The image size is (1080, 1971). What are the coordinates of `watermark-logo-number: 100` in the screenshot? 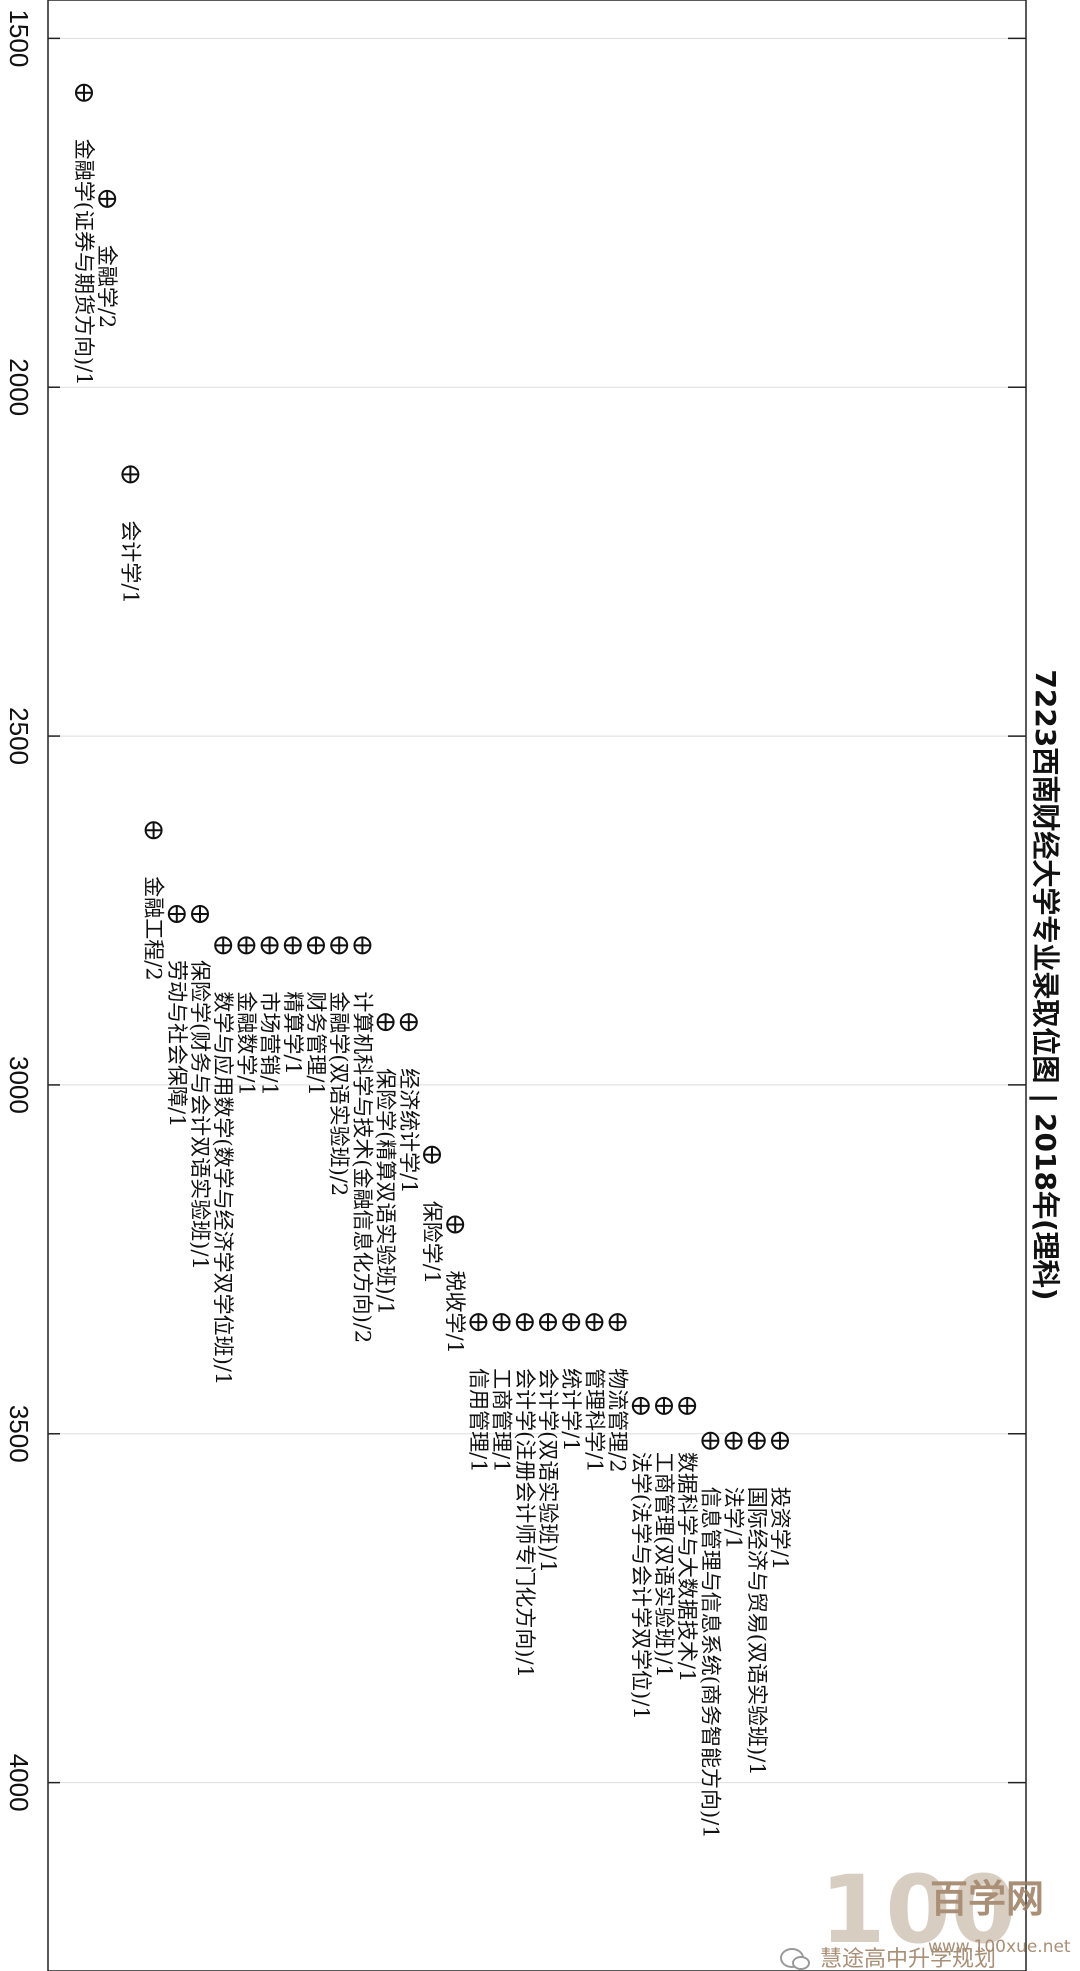 It's located at (918, 1910).